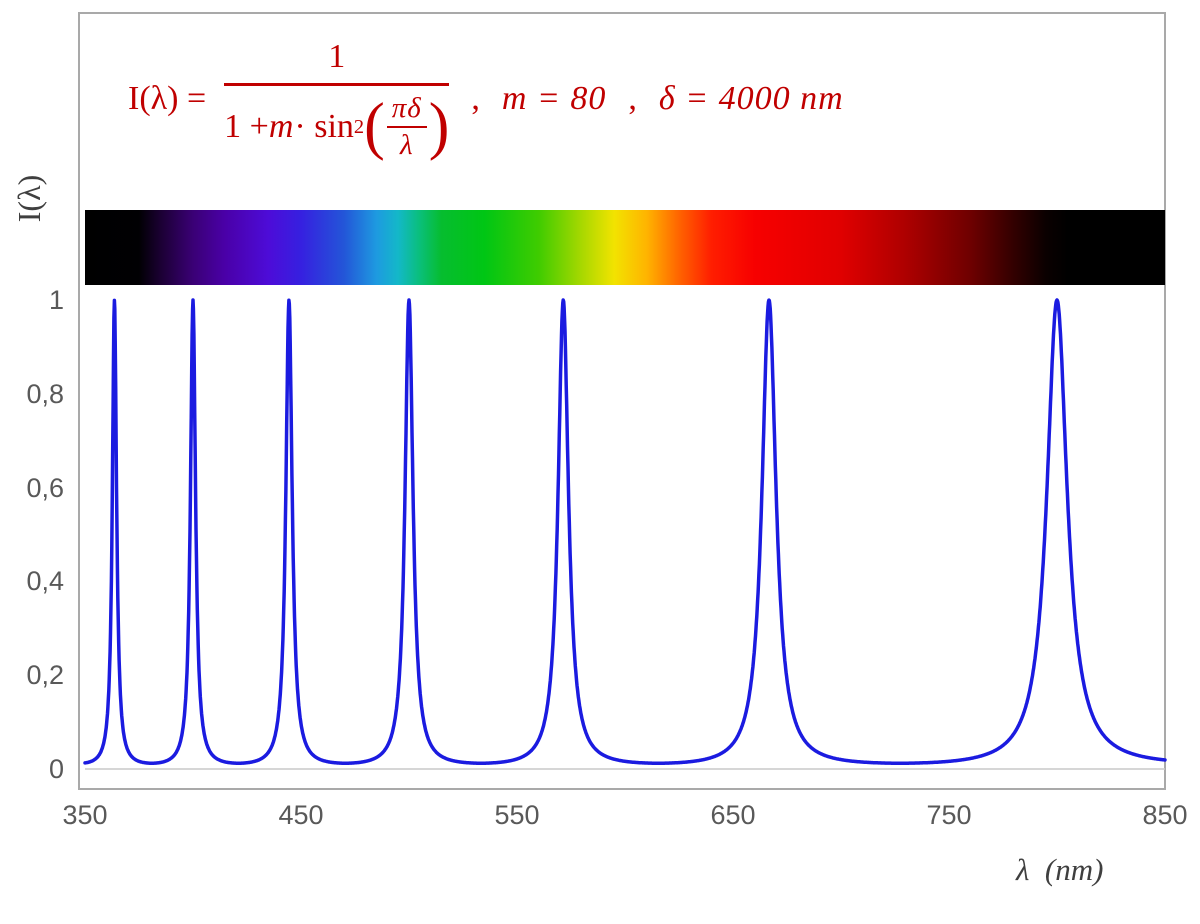  What do you see at coordinates (45, 393) in the screenshot?
I see `y-tick-label: 0,8` at bounding box center [45, 393].